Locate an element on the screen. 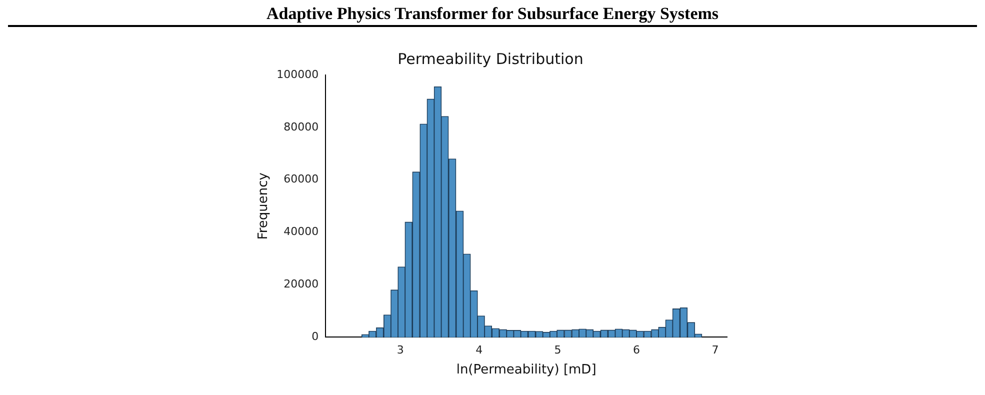 The width and height of the screenshot is (985, 395). y-tick-label: 60000 is located at coordinates (301, 179).